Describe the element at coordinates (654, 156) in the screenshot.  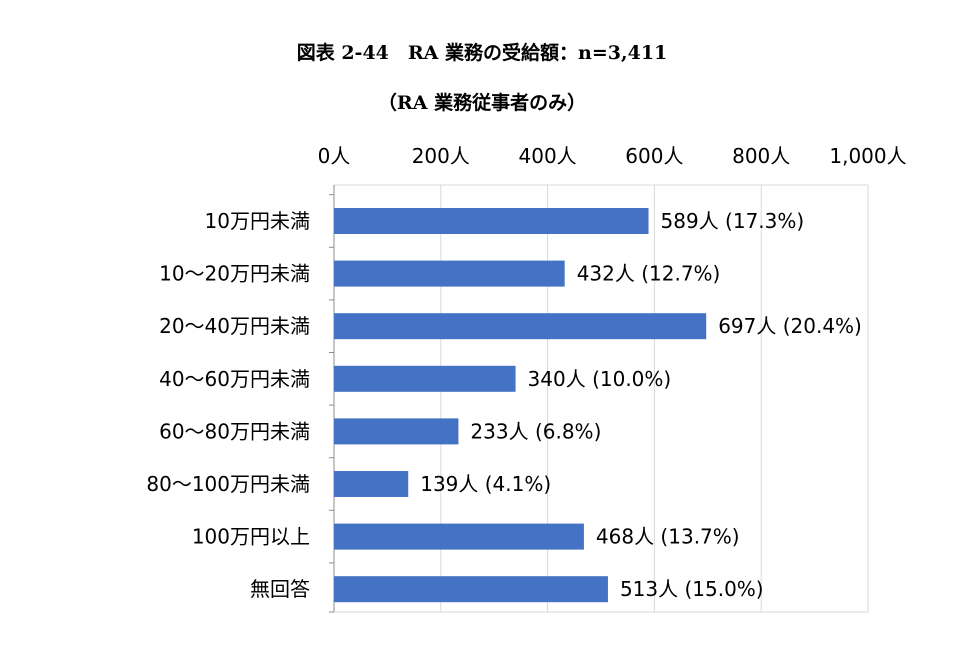
I see `x-tick-label: 600人` at that location.